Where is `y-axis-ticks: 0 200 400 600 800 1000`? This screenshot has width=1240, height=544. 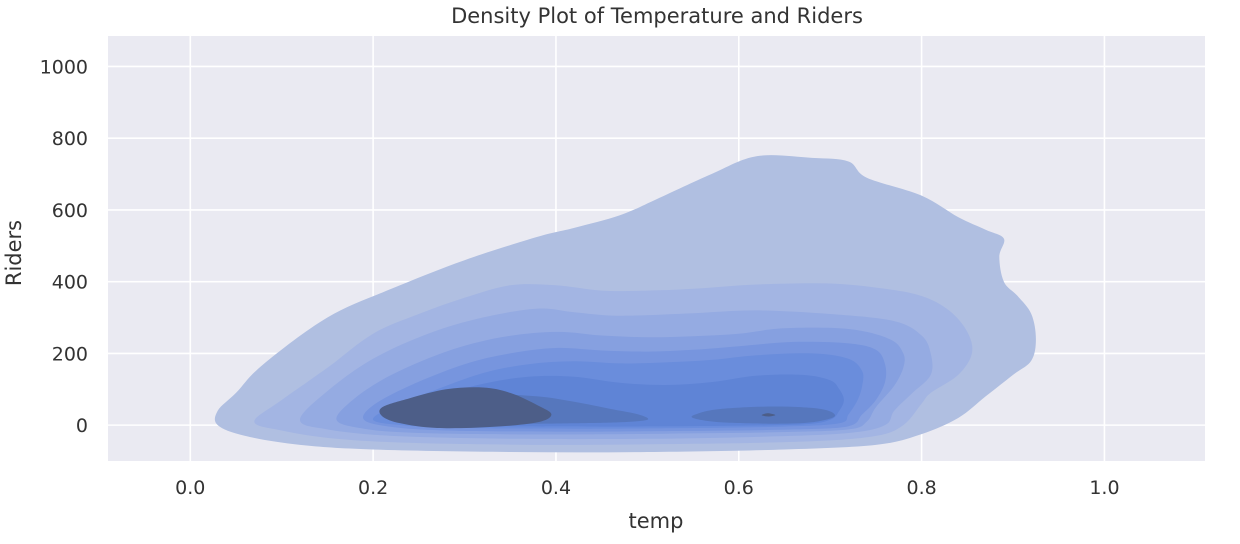 y-axis-ticks: 0 200 400 600 800 1000 is located at coordinates (64, 246).